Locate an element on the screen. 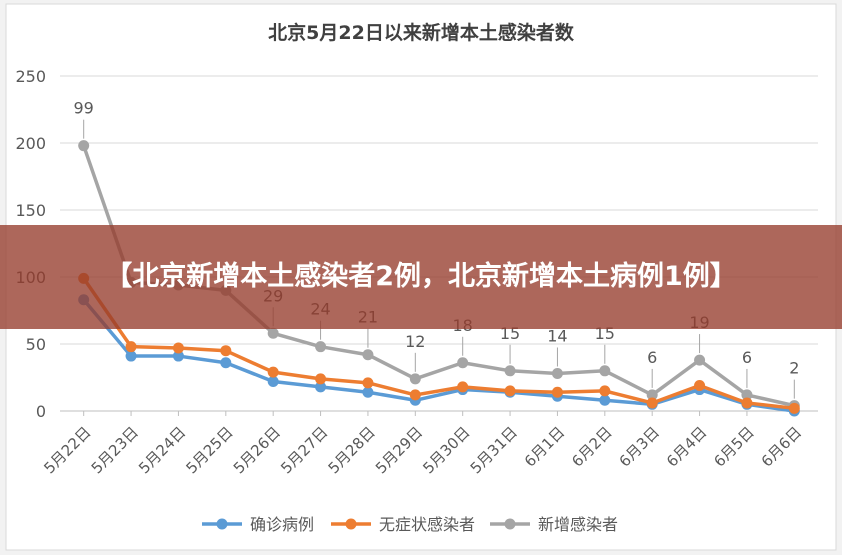 This screenshot has height=555, width=842. headline-text: 【北京新增本土感染者2例，北京新增本土病例1例】 is located at coordinates (421, 276).